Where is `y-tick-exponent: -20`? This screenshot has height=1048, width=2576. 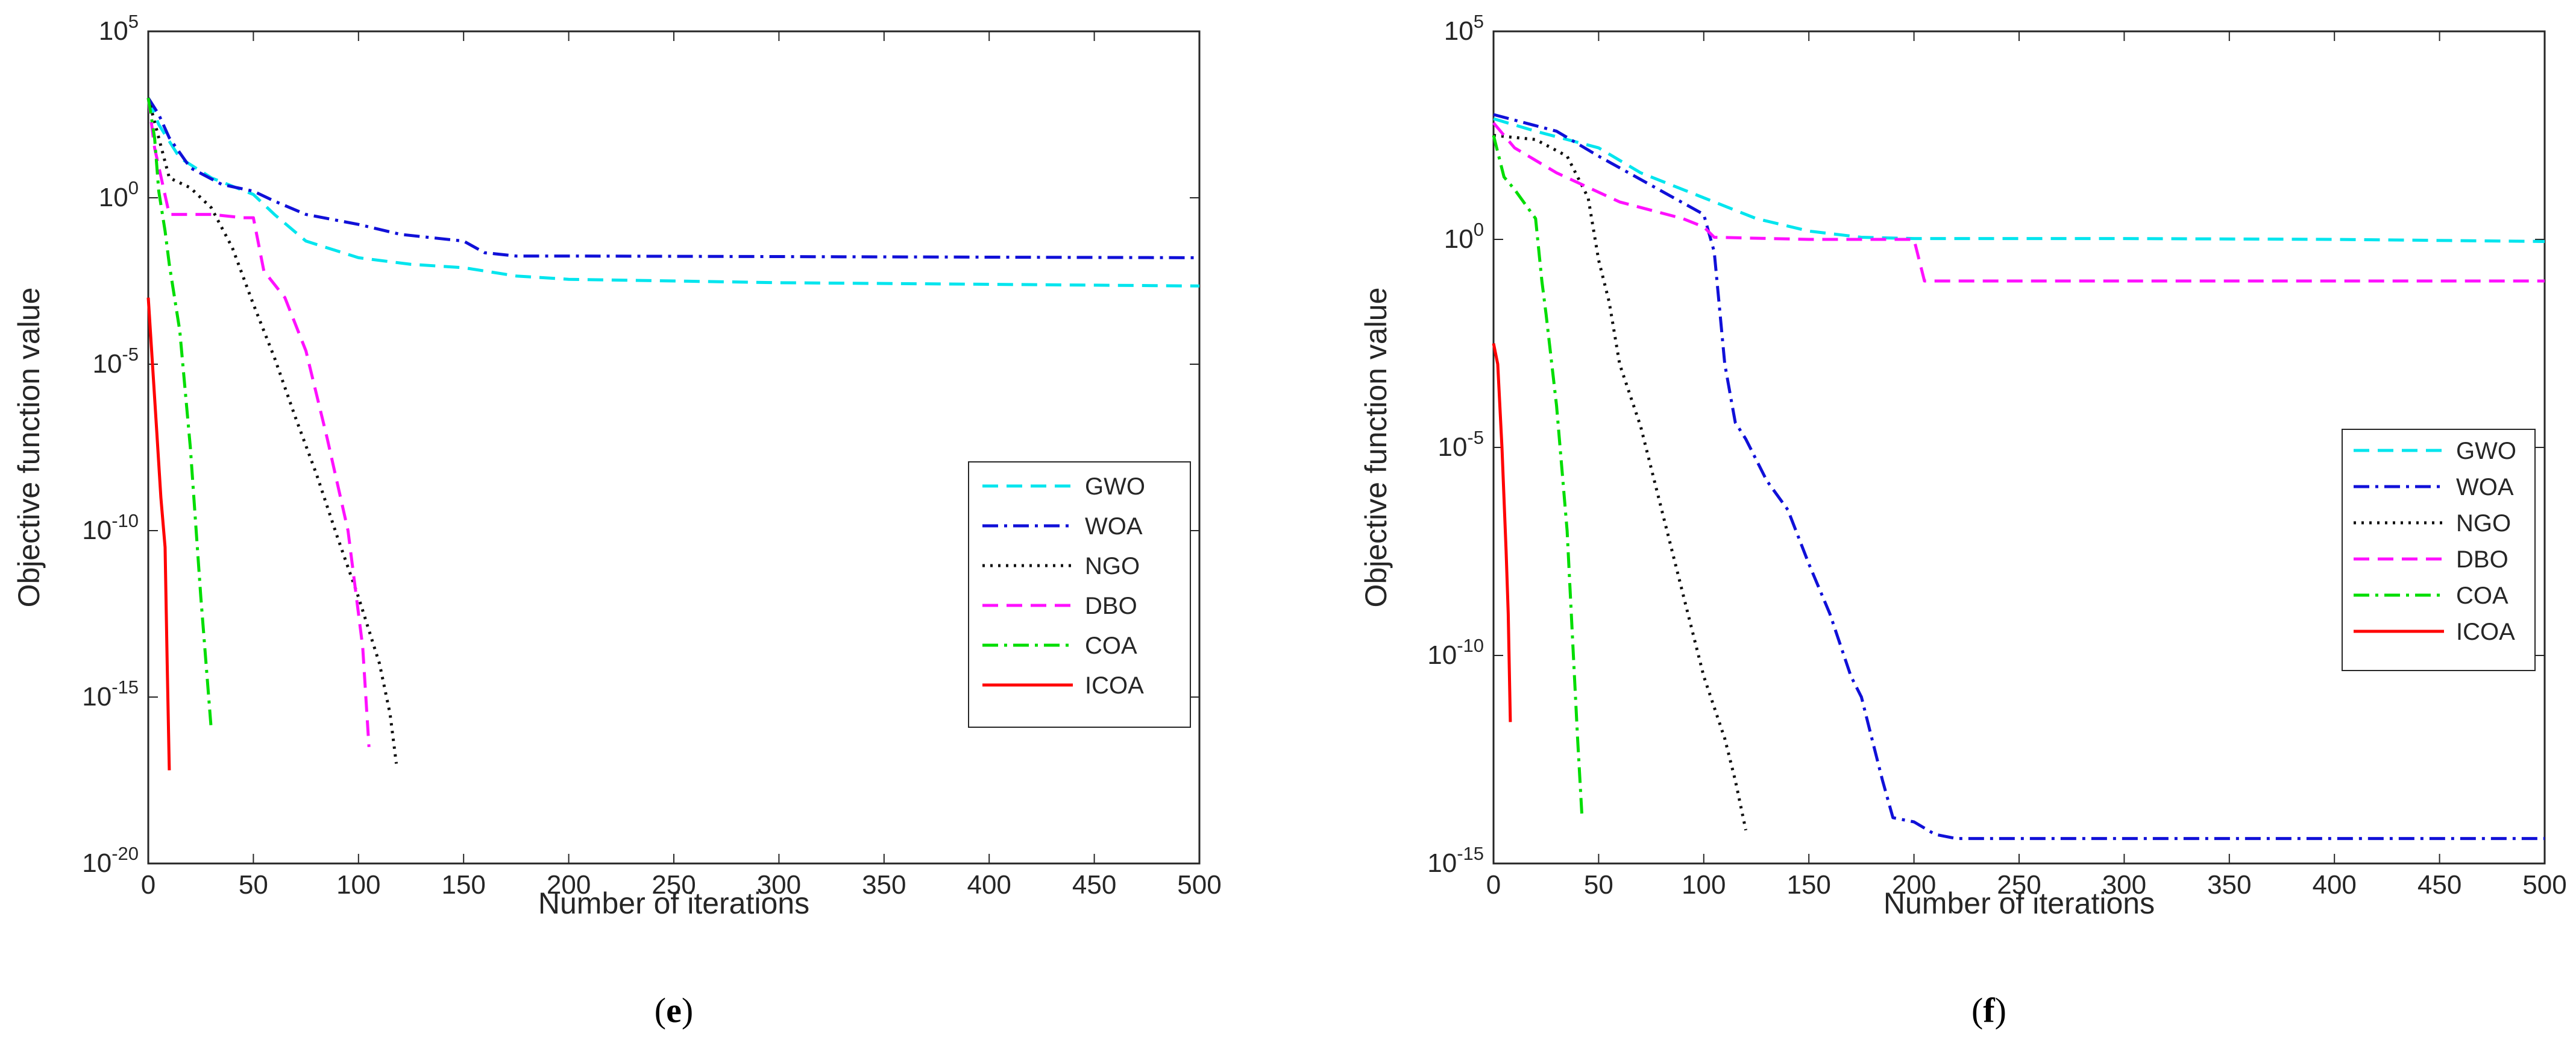
y-tick-exponent: -20 is located at coordinates (125, 854).